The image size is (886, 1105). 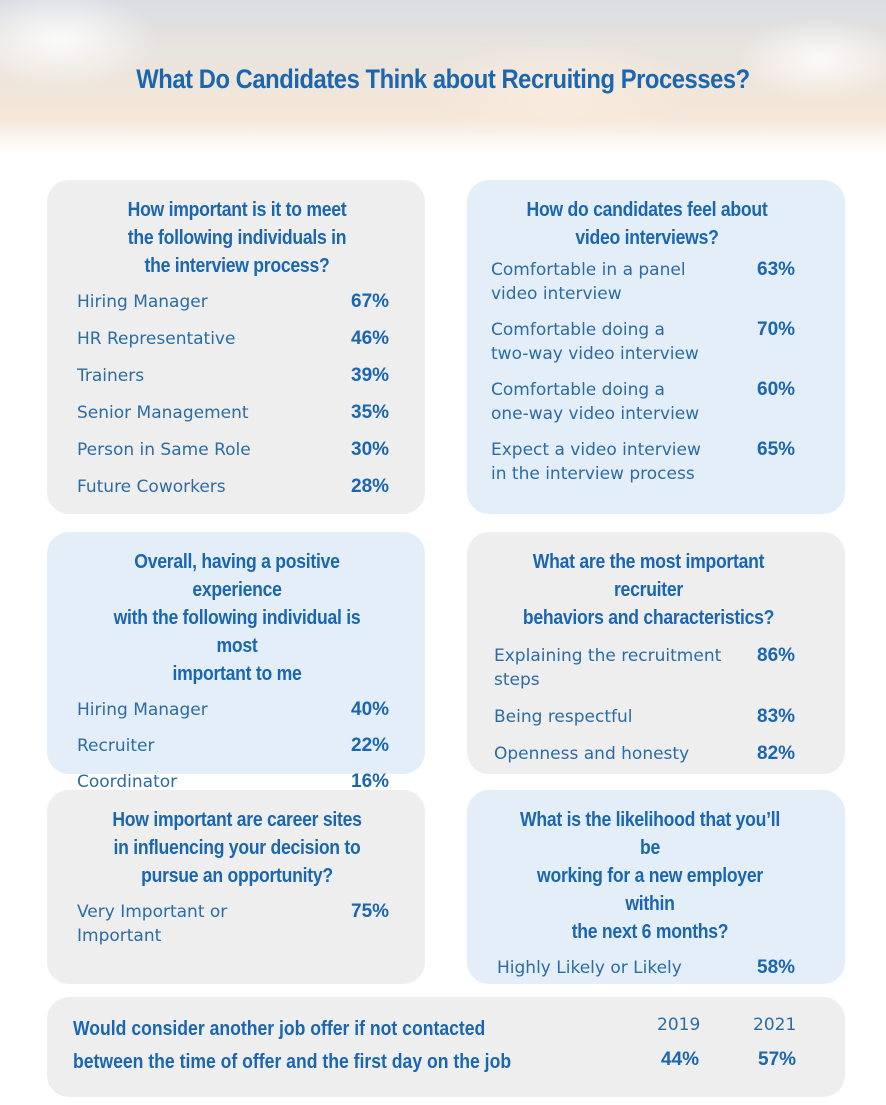 I want to click on stat-label: Recruiter, so click(x=116, y=746).